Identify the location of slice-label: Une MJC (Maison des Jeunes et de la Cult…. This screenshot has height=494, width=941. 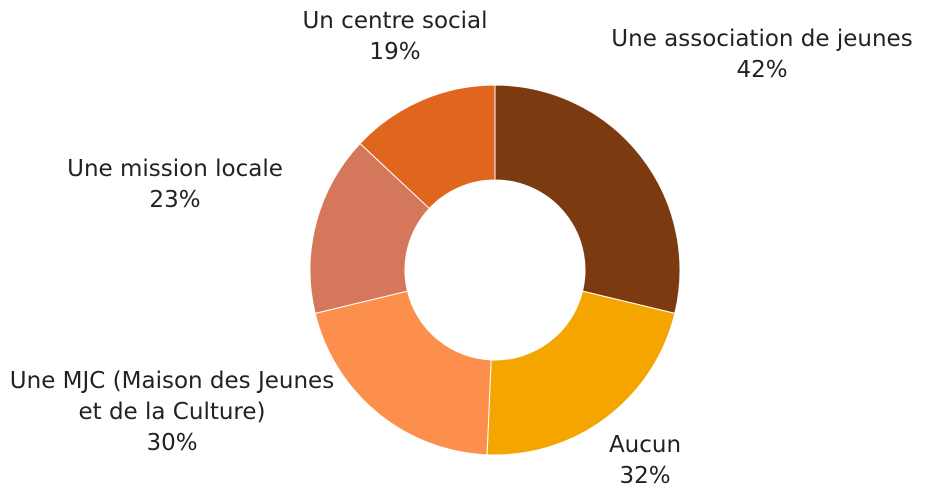
(172, 412).